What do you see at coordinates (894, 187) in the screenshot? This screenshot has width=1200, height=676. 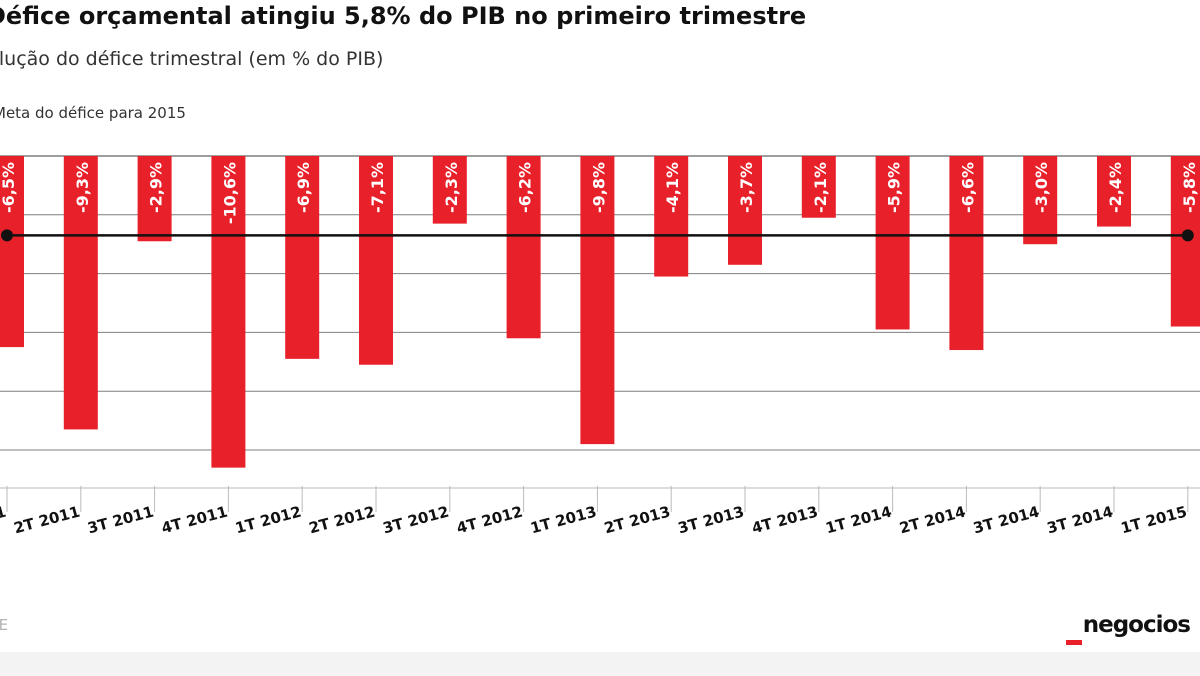 I see `bar-value-label: -5,9%` at bounding box center [894, 187].